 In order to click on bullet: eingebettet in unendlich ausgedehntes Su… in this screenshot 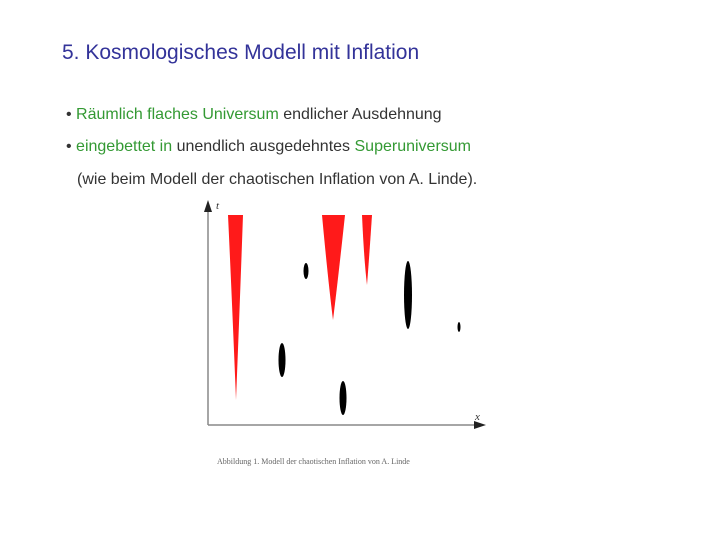, I will do `click(268, 147)`.